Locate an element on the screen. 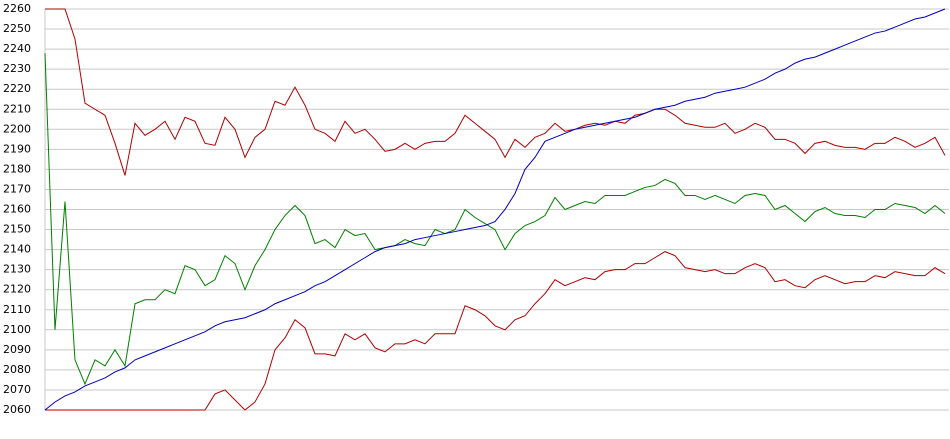 The image size is (950, 439). y-tick-label: 2250 is located at coordinates (17, 28).